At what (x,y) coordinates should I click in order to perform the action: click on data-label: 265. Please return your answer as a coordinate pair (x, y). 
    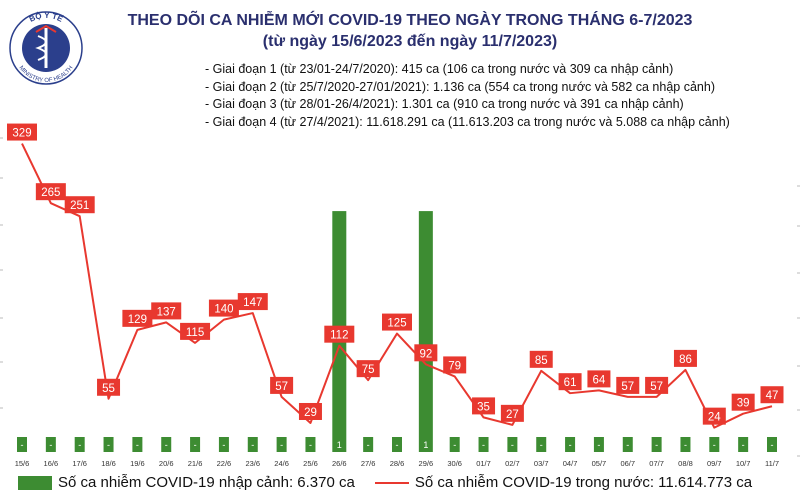
    Looking at the image, I should click on (50, 193).